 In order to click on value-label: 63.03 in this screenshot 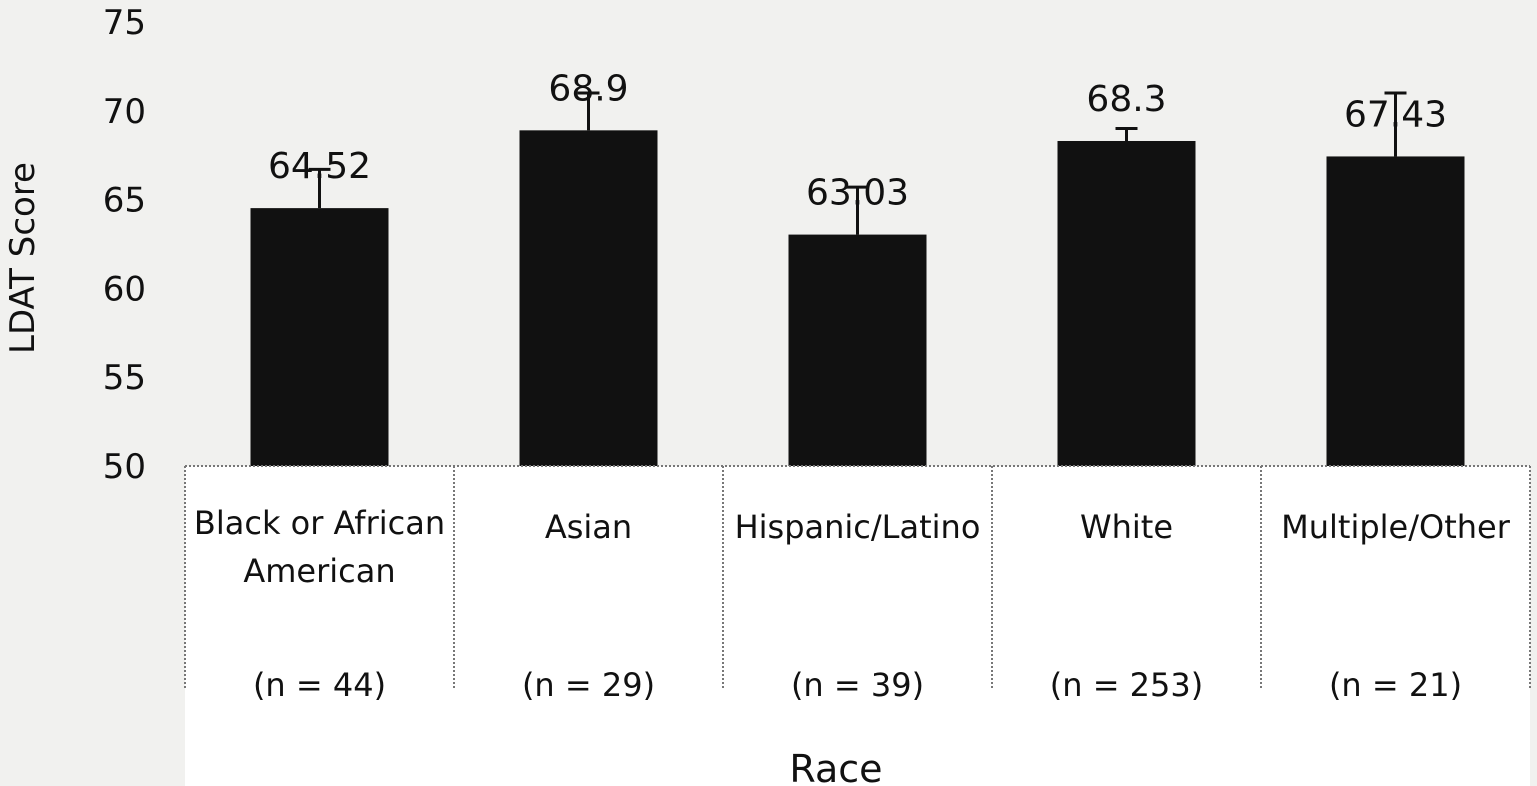, I will do `click(857, 193)`.